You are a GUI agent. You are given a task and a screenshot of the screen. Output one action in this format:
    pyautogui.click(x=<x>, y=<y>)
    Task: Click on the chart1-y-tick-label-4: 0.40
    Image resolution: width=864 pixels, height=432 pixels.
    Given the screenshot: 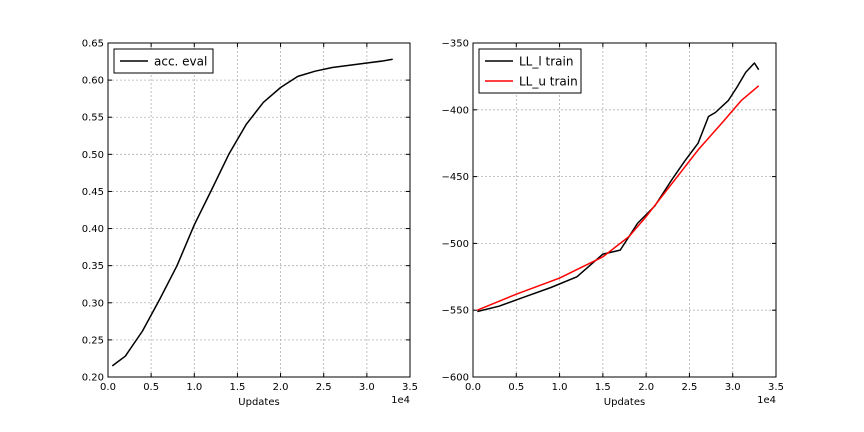 What is the action you would take?
    pyautogui.click(x=93, y=229)
    